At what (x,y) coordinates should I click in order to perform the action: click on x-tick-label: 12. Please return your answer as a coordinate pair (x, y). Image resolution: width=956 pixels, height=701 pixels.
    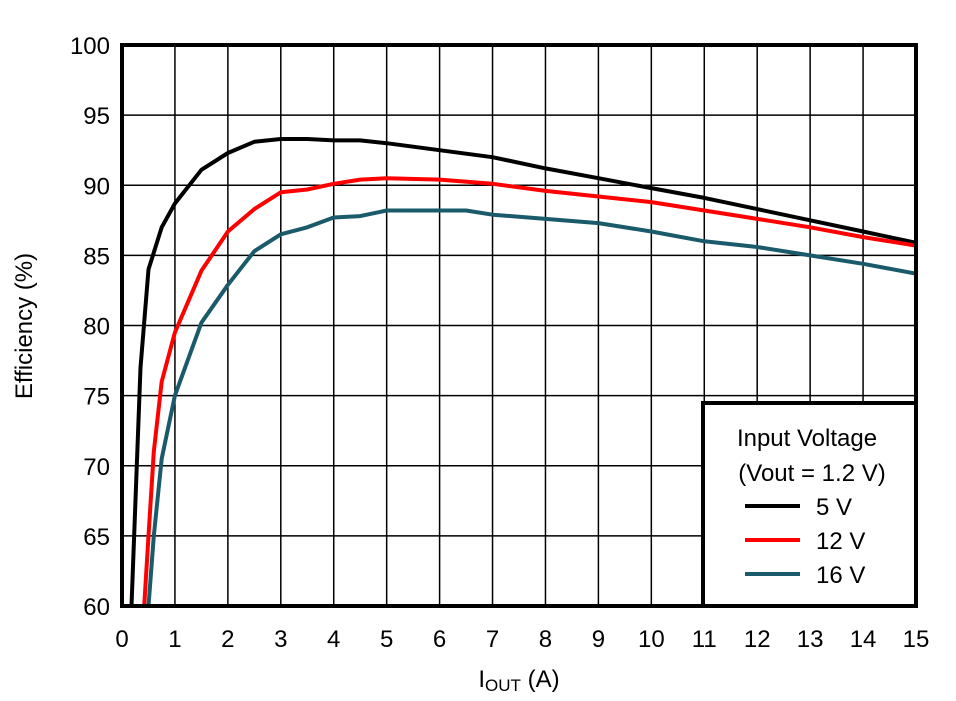
    Looking at the image, I should click on (757, 639).